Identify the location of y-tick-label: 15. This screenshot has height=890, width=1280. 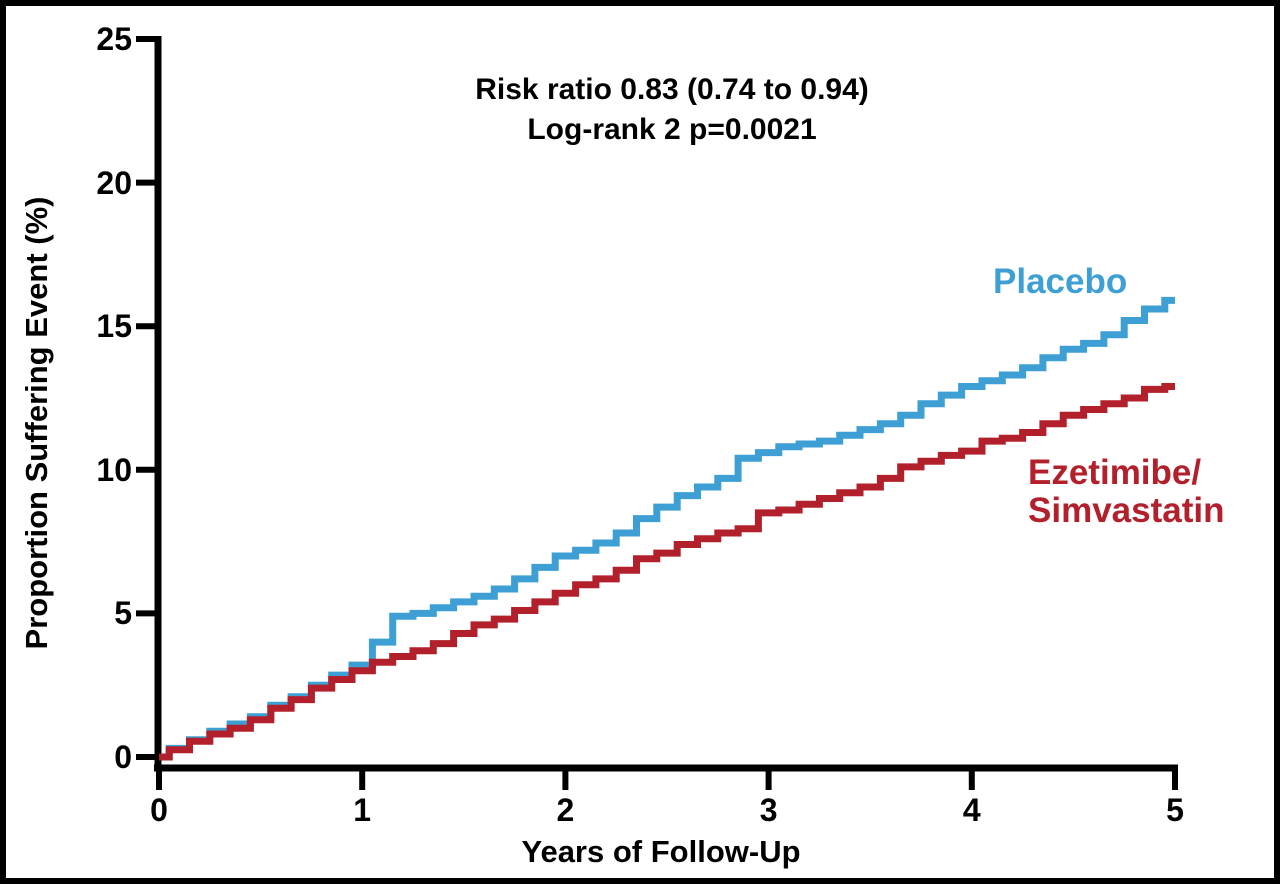
(114, 326).